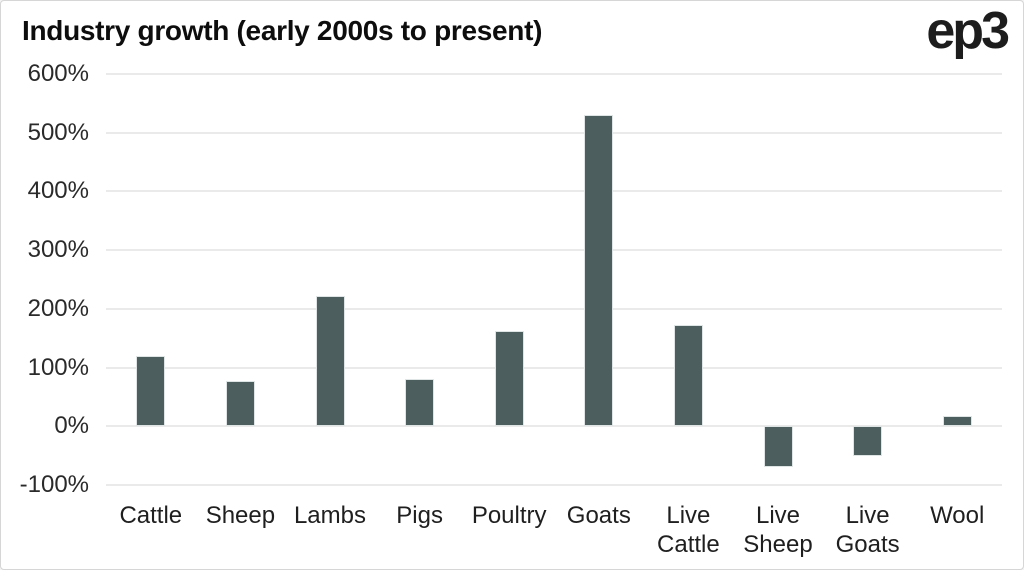  I want to click on x-axis-tick-label: Lambs, so click(329, 515).